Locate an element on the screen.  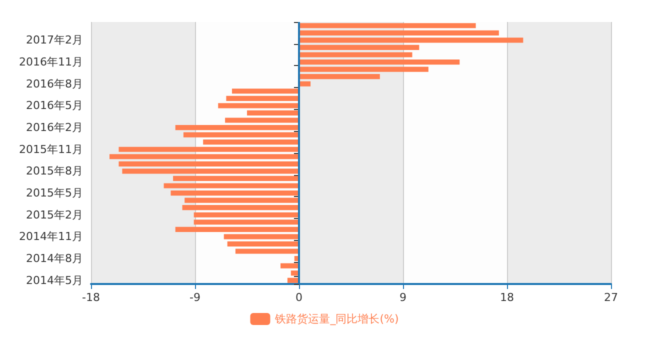
legend-label: 铁路货运量_同比增长(%) is located at coordinates (336, 319).